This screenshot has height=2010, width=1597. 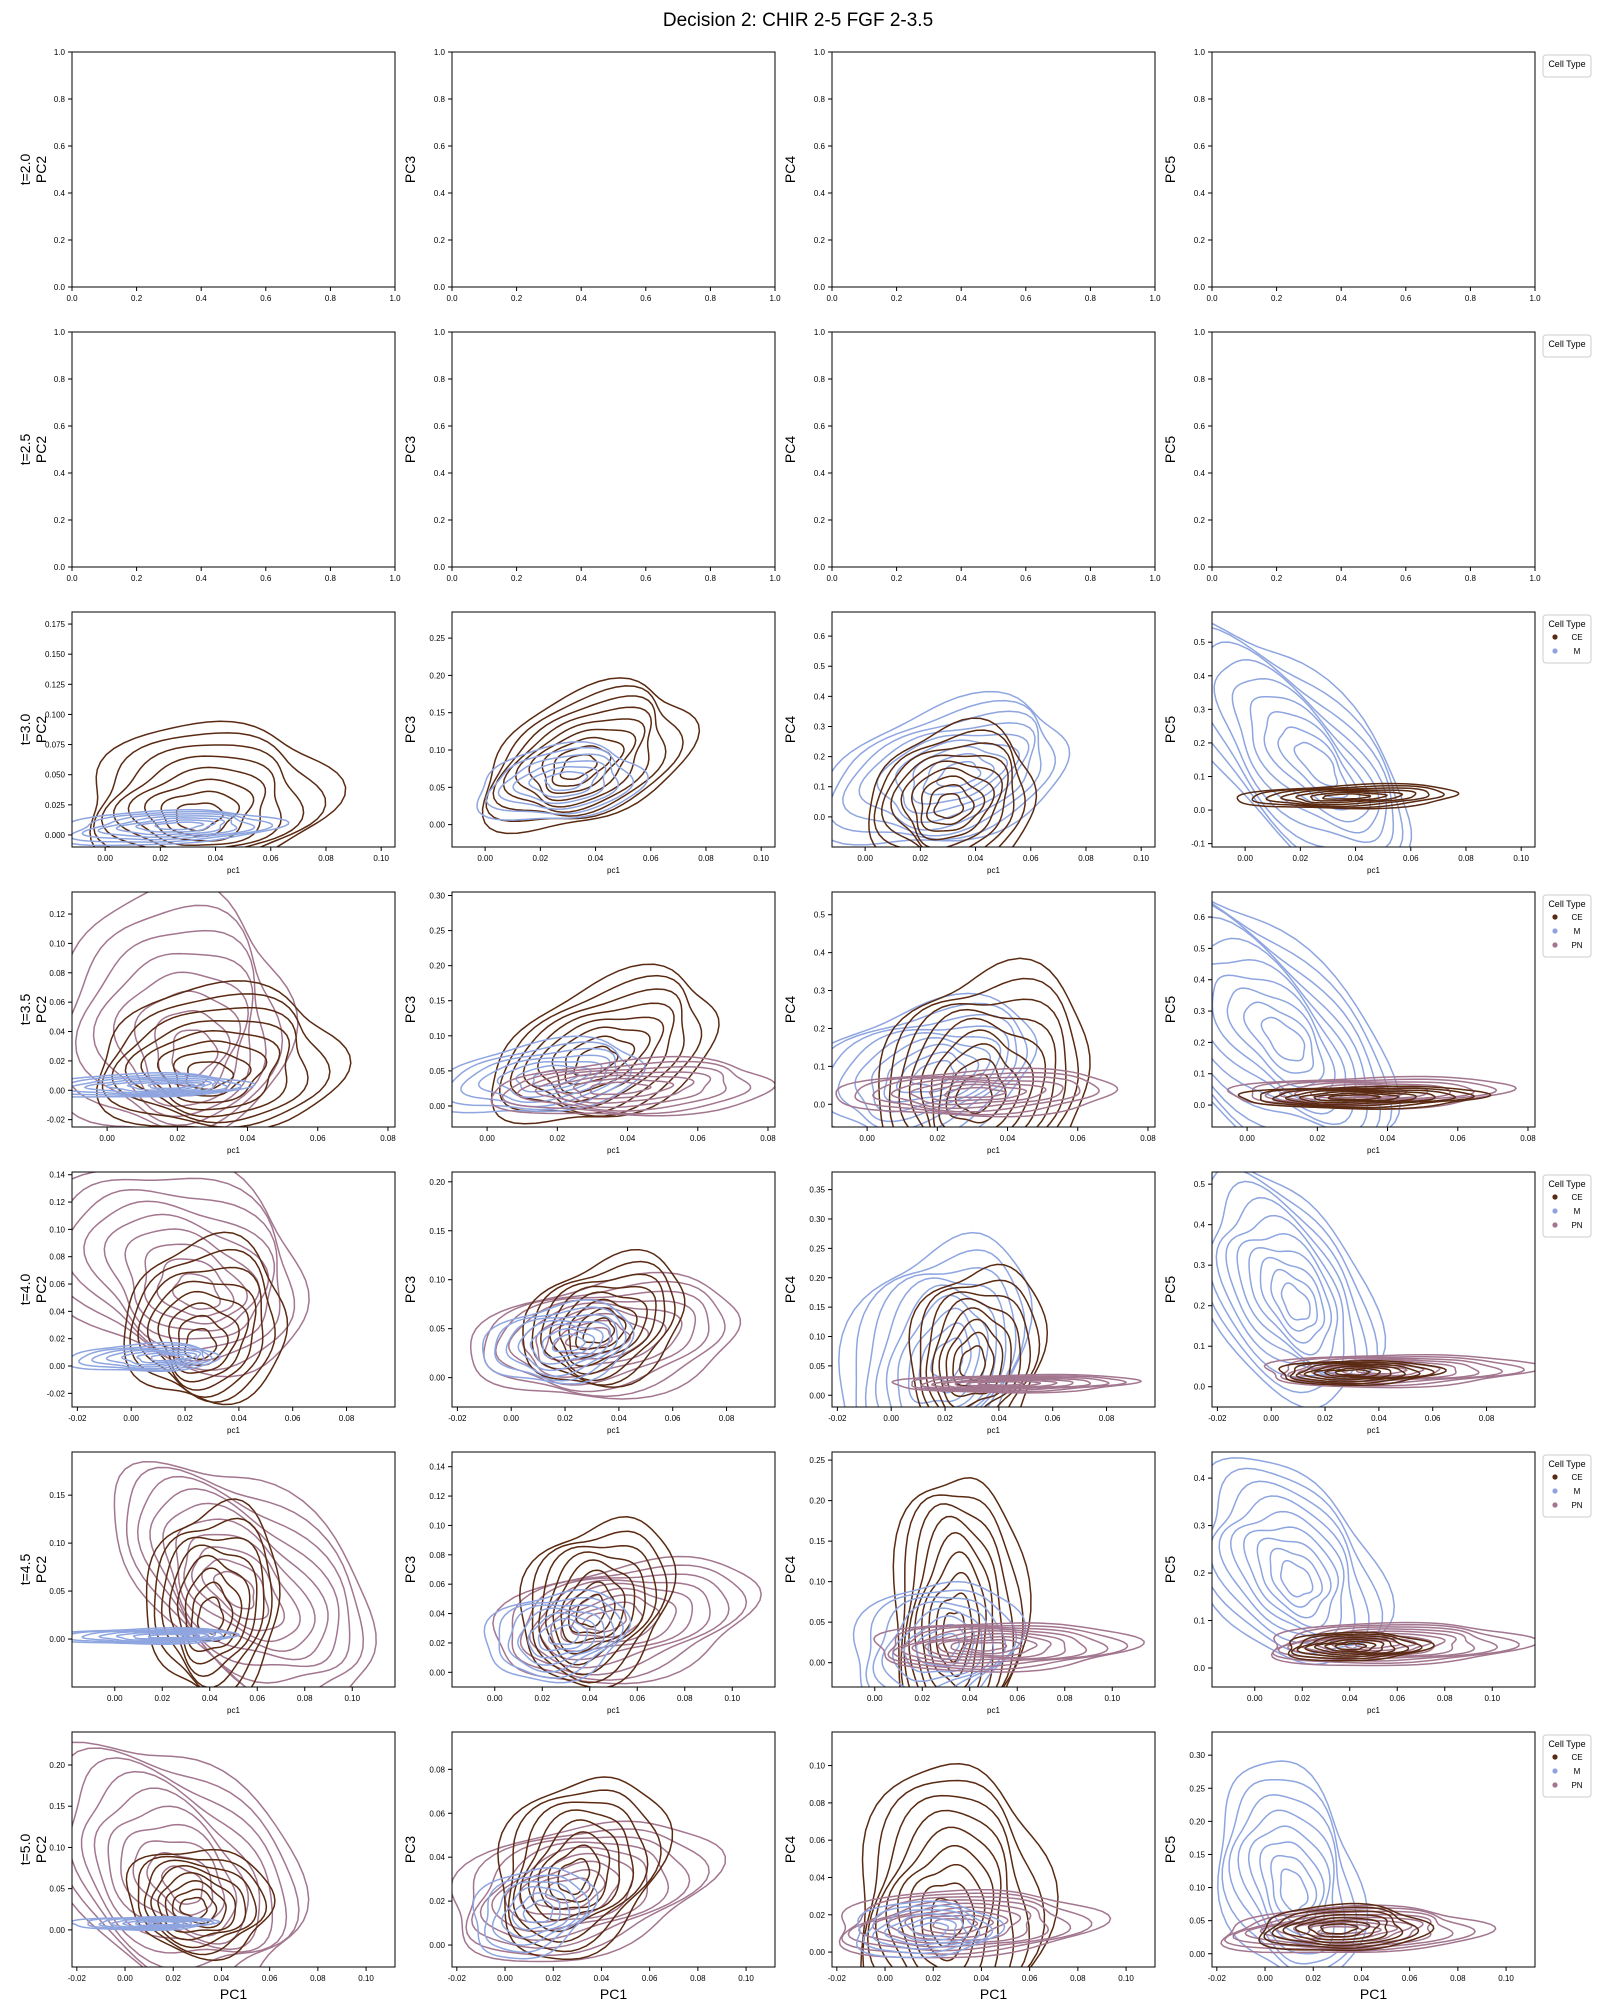 What do you see at coordinates (137, 578) in the screenshot?
I see `x-tick-label: 0.2` at bounding box center [137, 578].